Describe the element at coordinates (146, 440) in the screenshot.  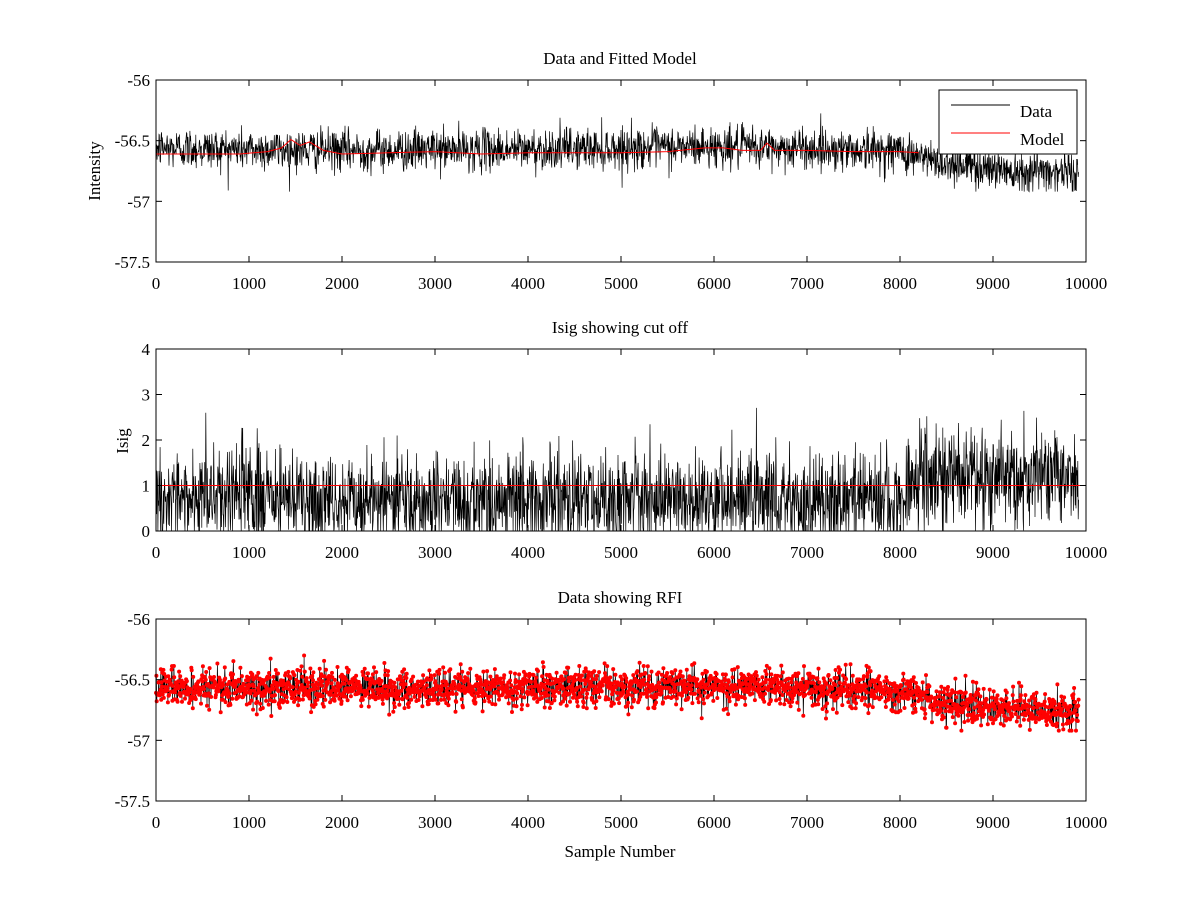
I see `isig-ytick-label: 2` at that location.